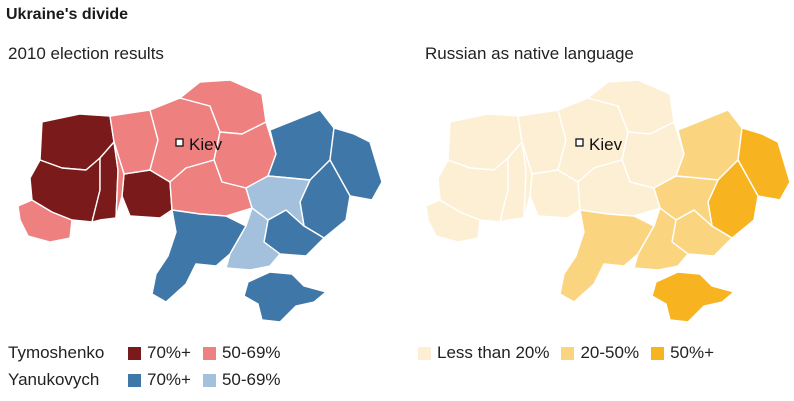  I want to click on legend-row-tymoshenko: Tymoshenko 70%+ 50-69%, so click(150, 353).